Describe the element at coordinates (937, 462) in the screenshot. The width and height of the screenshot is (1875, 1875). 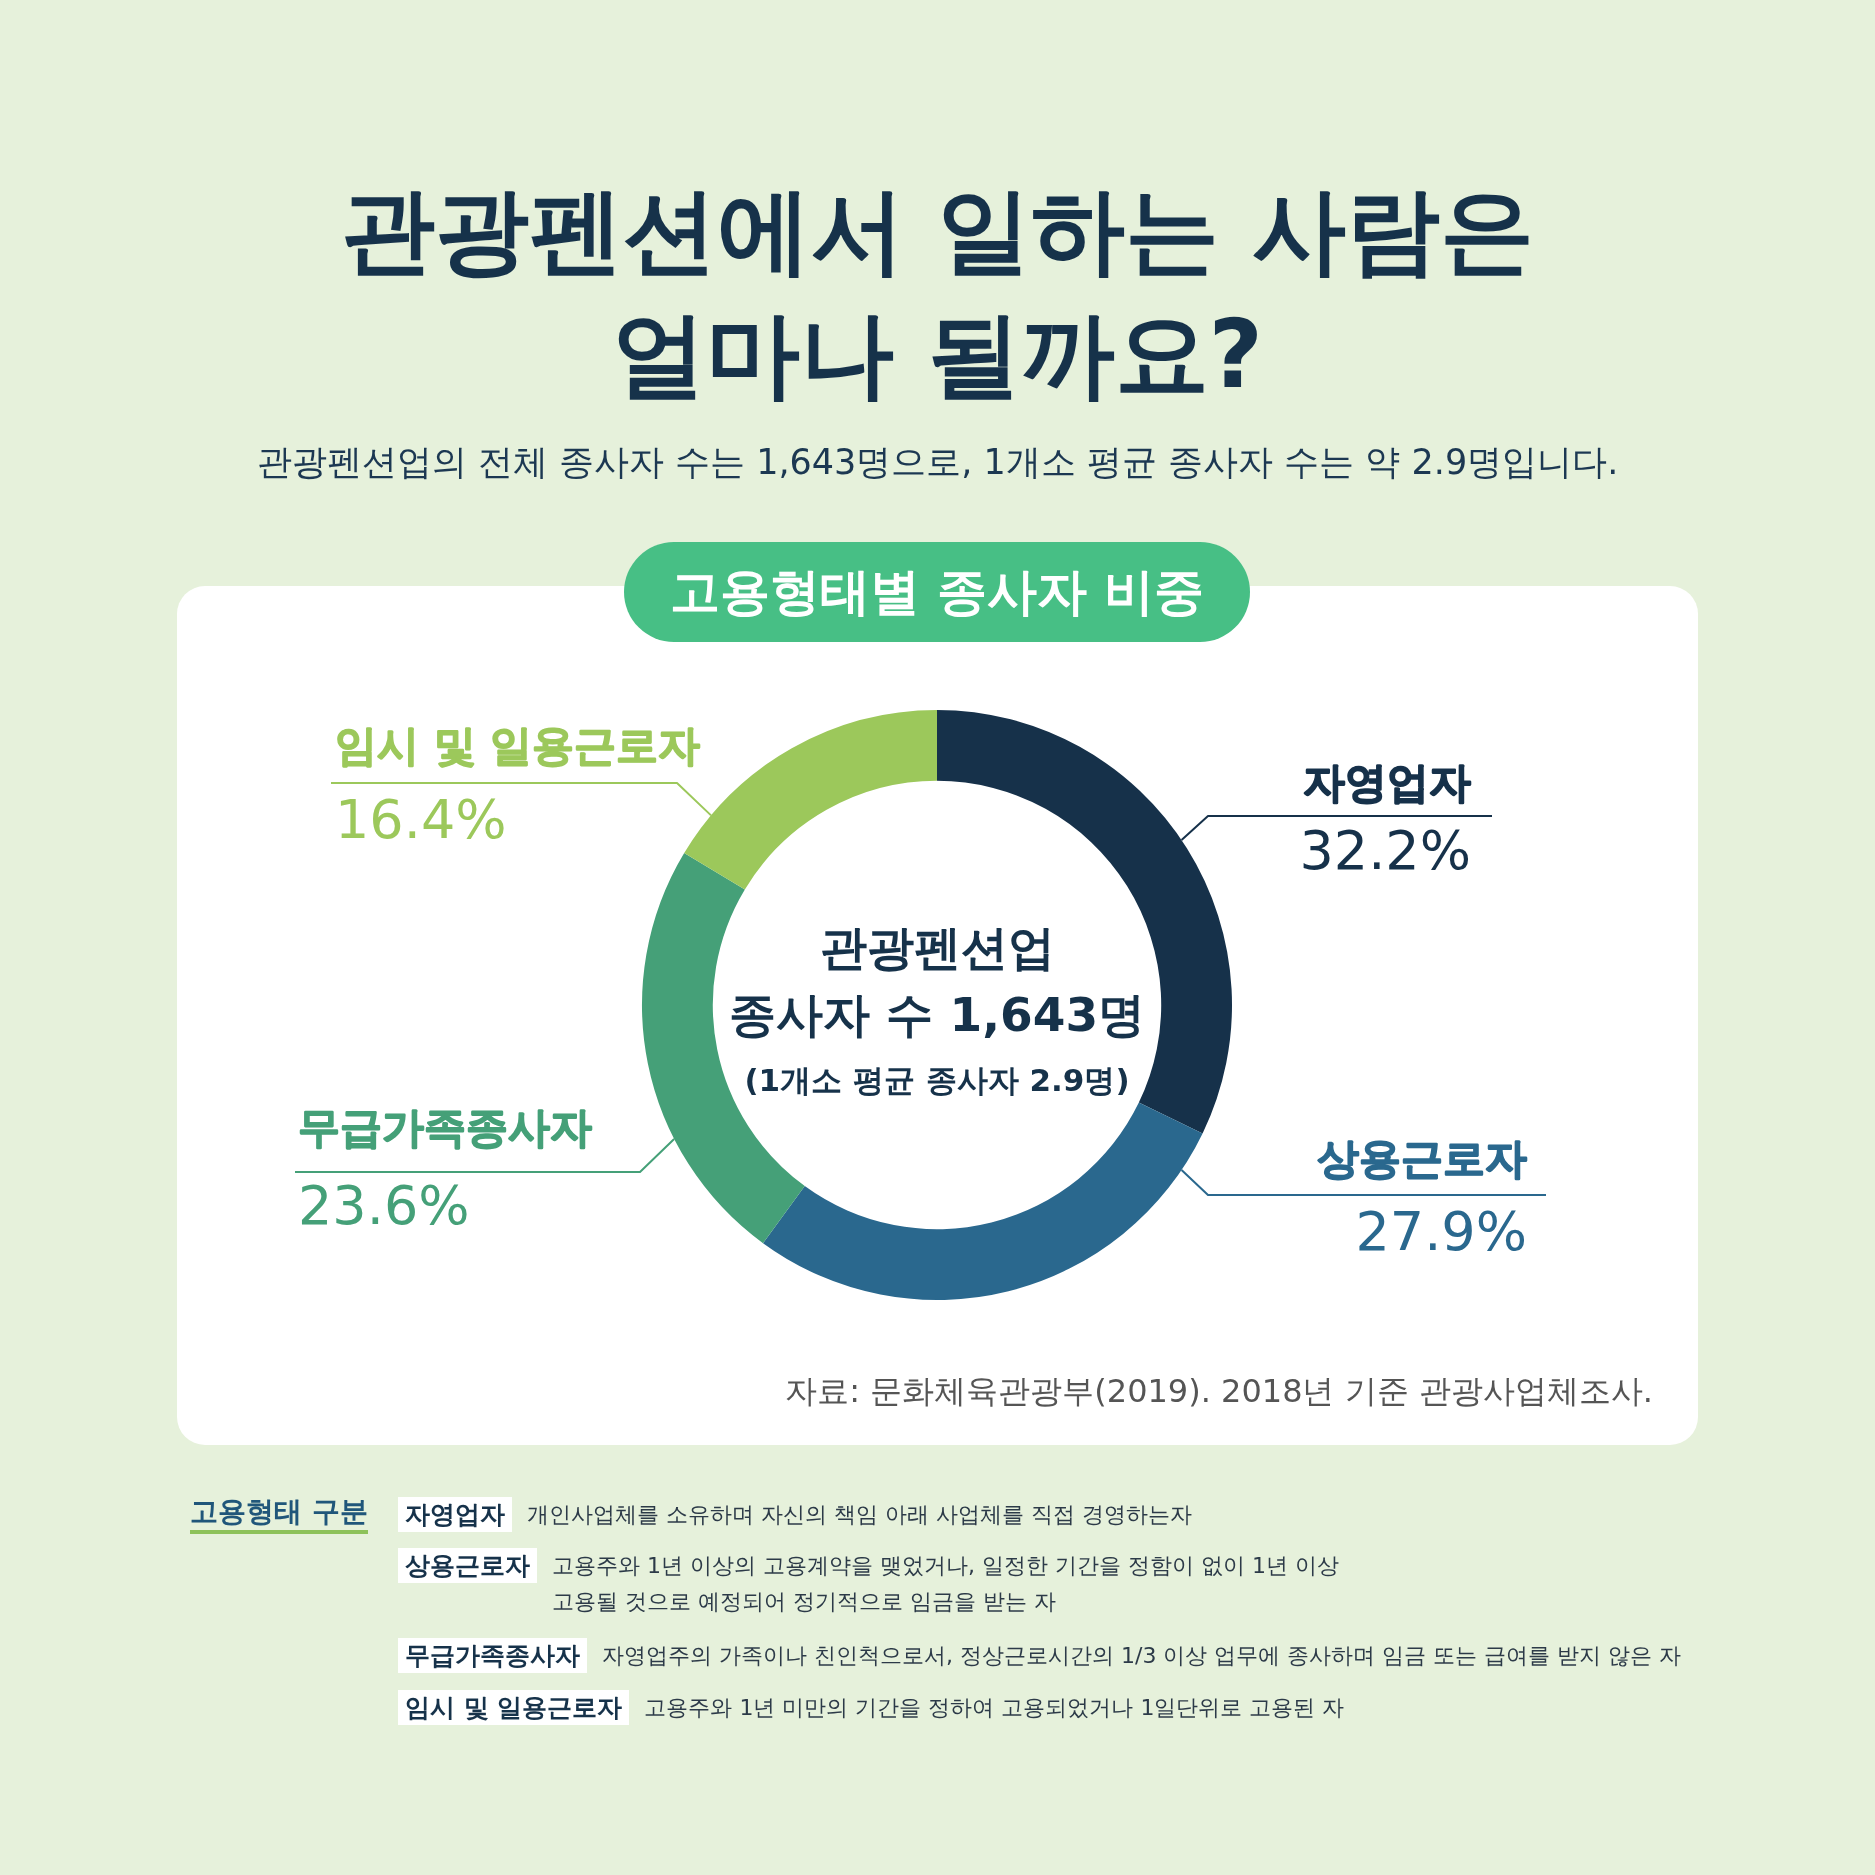
I see `chart-subtitle: 관광펜션업의 전체 종사자 수는 1,643명으로, 1개소 평균 종사자 수는 약 2.9명입니다.` at that location.